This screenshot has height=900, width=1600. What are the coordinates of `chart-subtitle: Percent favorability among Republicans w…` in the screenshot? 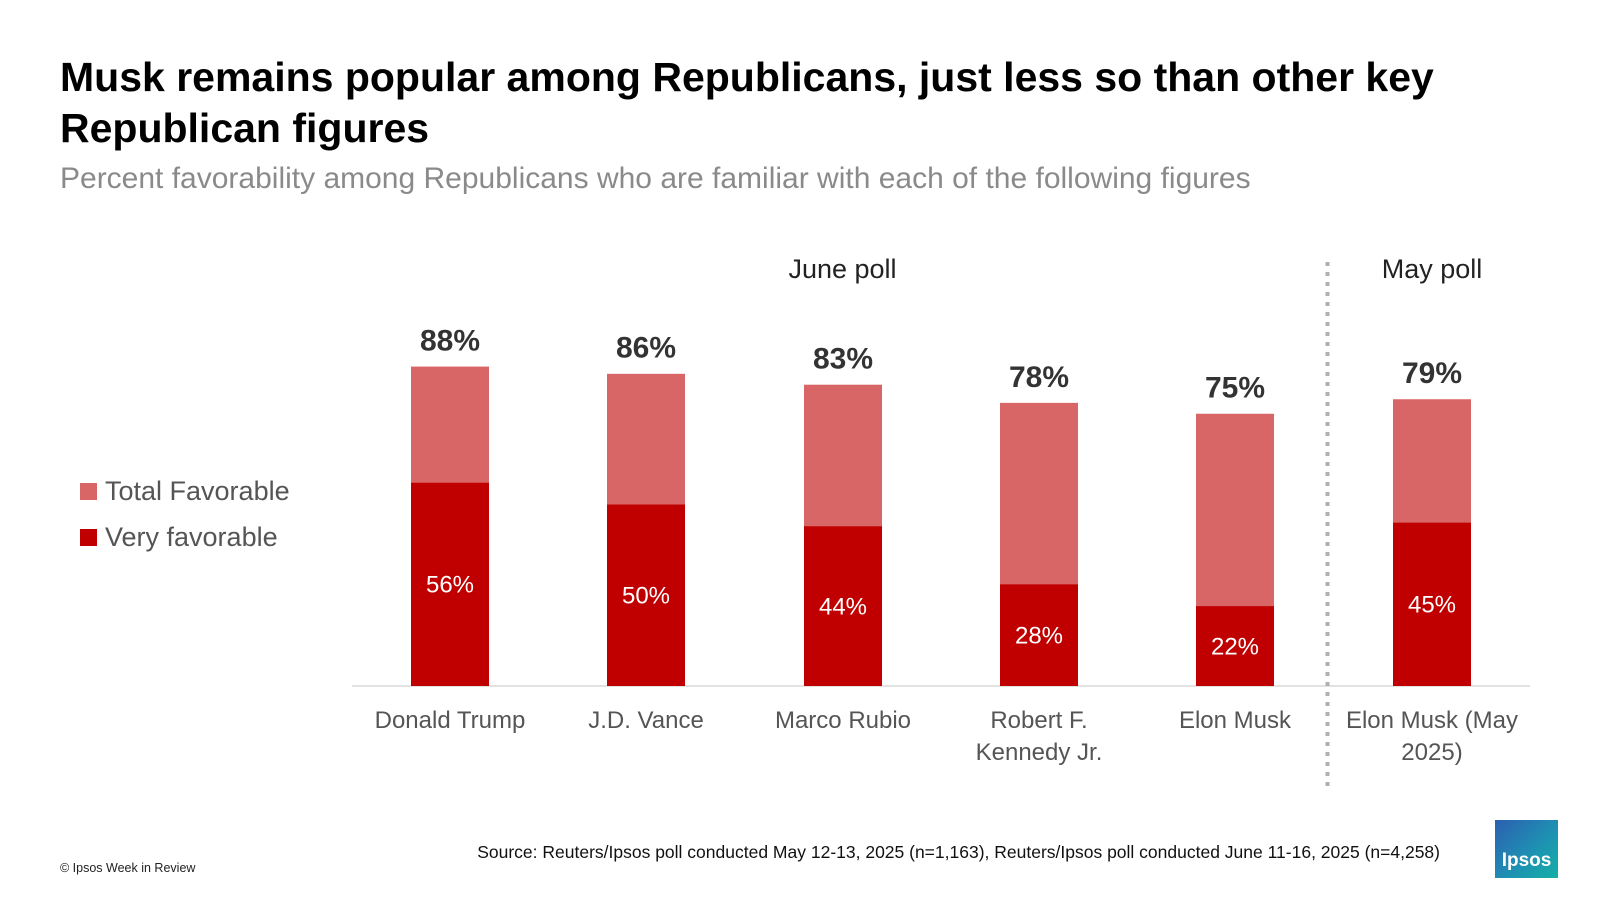 It's located at (655, 178).